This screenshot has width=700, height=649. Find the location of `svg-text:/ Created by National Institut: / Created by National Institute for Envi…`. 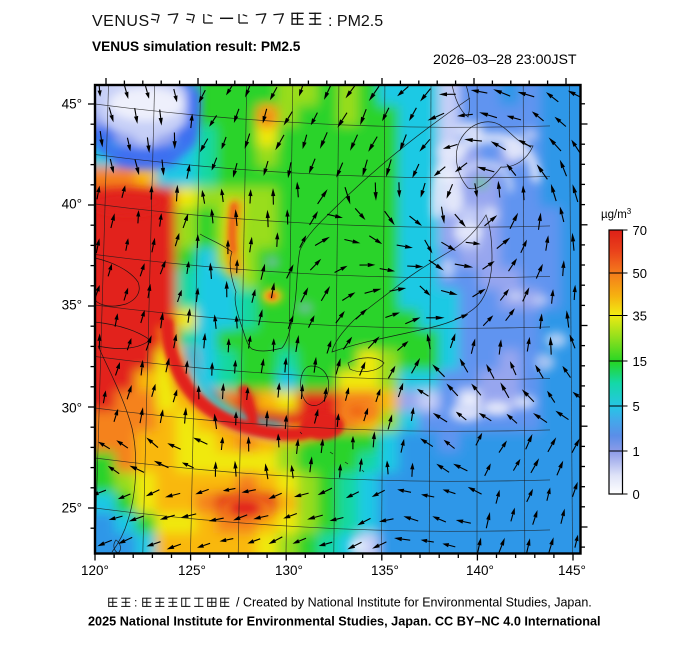

svg-text:/ Created by National Institut: / Created by National Institute for Envi… is located at coordinates (414, 603).